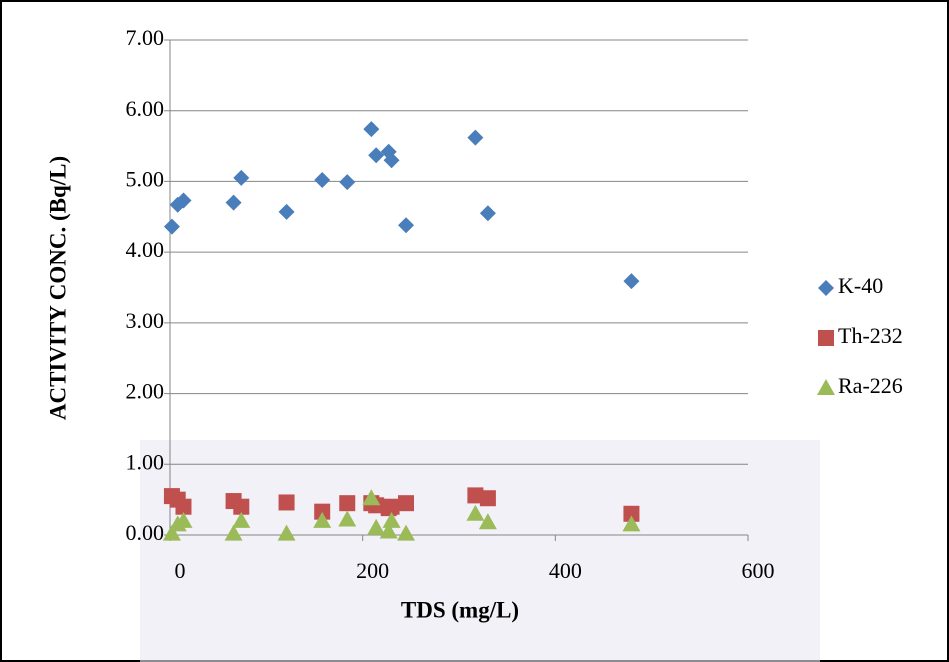 Image resolution: width=949 pixels, height=662 pixels. I want to click on x-tick-label: 200, so click(372, 570).